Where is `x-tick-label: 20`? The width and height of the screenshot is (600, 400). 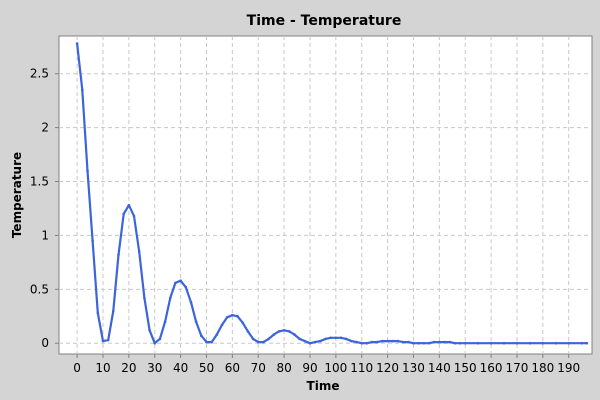
x-tick-label: 20 is located at coordinates (128, 368).